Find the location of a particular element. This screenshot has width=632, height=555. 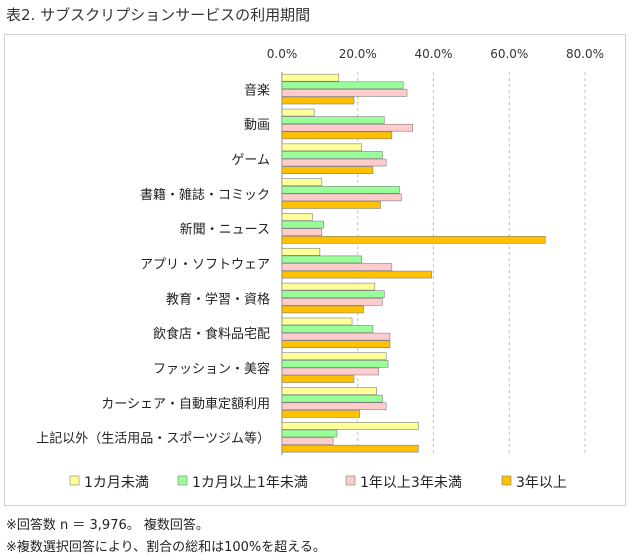

legend-label: 1年以上3年未満 is located at coordinates (411, 483).